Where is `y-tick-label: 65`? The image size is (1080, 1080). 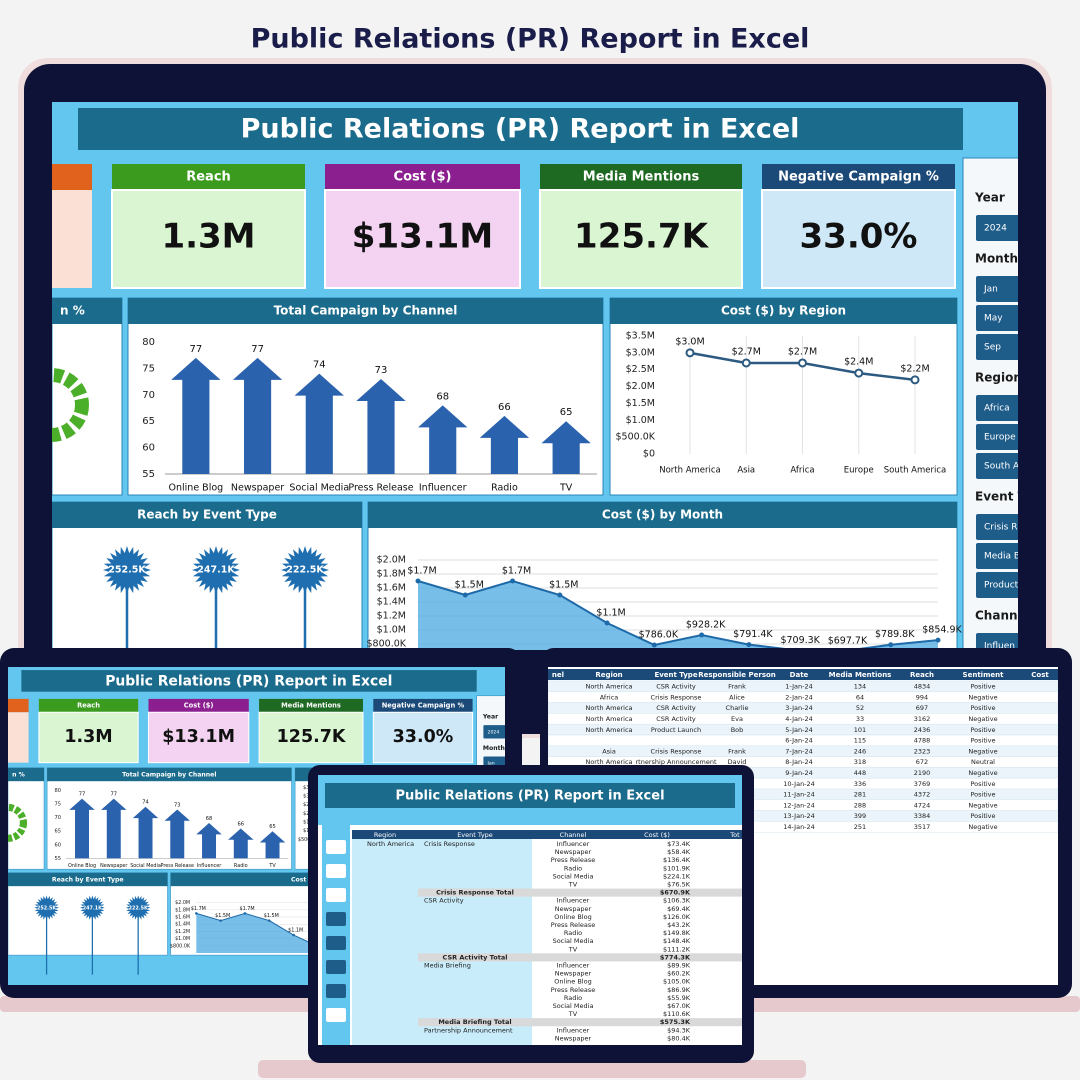
y-tick-label: 65 is located at coordinates (148, 421).